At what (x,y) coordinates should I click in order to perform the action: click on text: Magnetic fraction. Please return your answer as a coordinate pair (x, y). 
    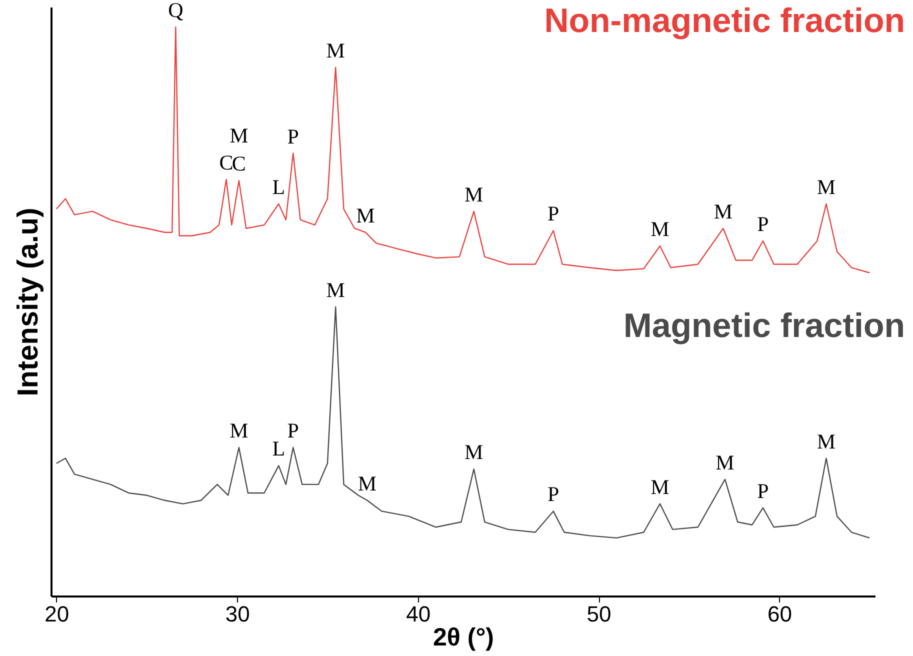
    Looking at the image, I should click on (764, 325).